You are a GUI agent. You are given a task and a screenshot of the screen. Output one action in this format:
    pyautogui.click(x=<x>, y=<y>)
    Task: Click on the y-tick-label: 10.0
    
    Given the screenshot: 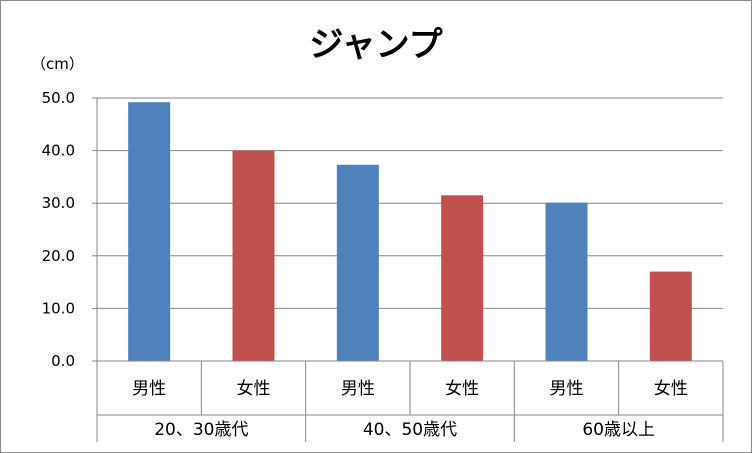 What is the action you would take?
    pyautogui.click(x=58, y=308)
    